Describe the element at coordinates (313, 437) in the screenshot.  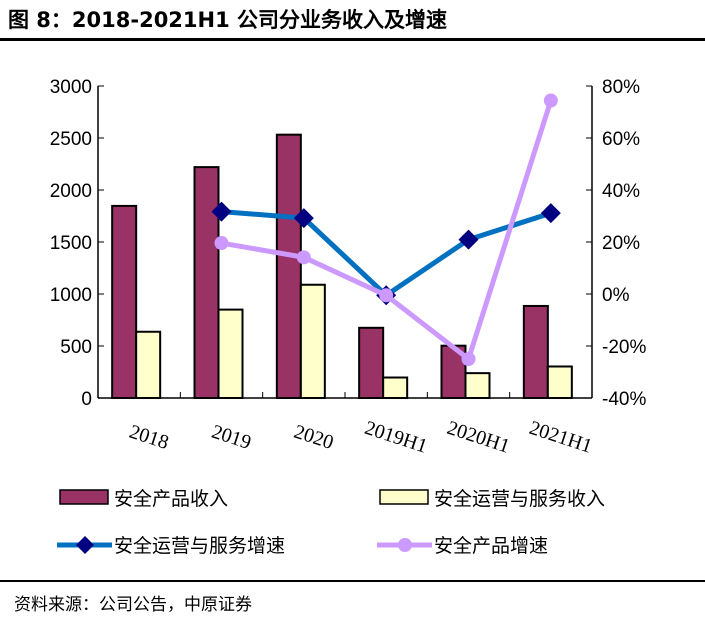
I see `x-tick-label: 2020` at that location.